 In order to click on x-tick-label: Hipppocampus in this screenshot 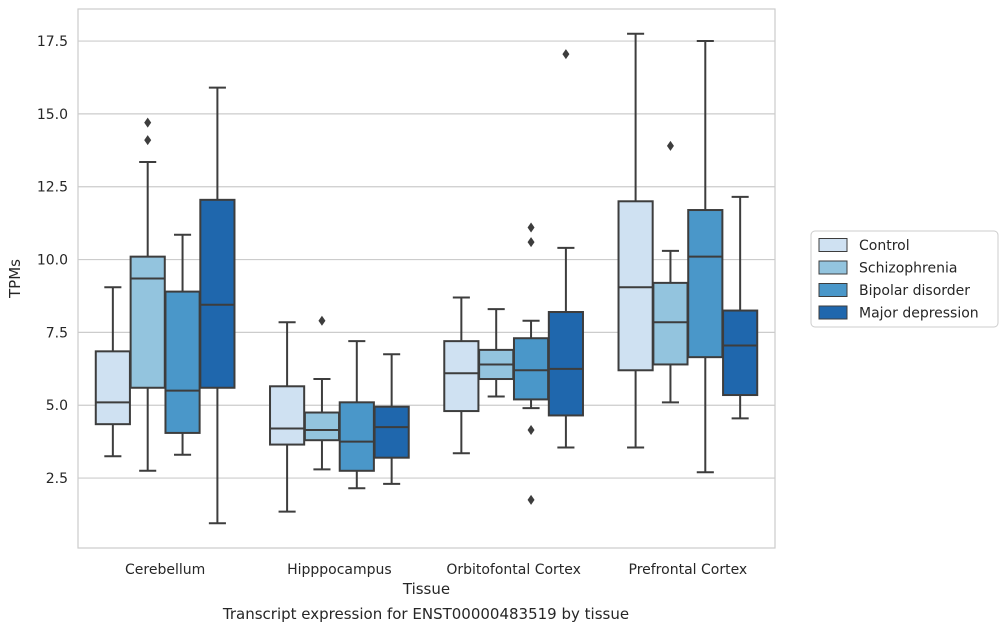, I will do `click(339, 570)`.